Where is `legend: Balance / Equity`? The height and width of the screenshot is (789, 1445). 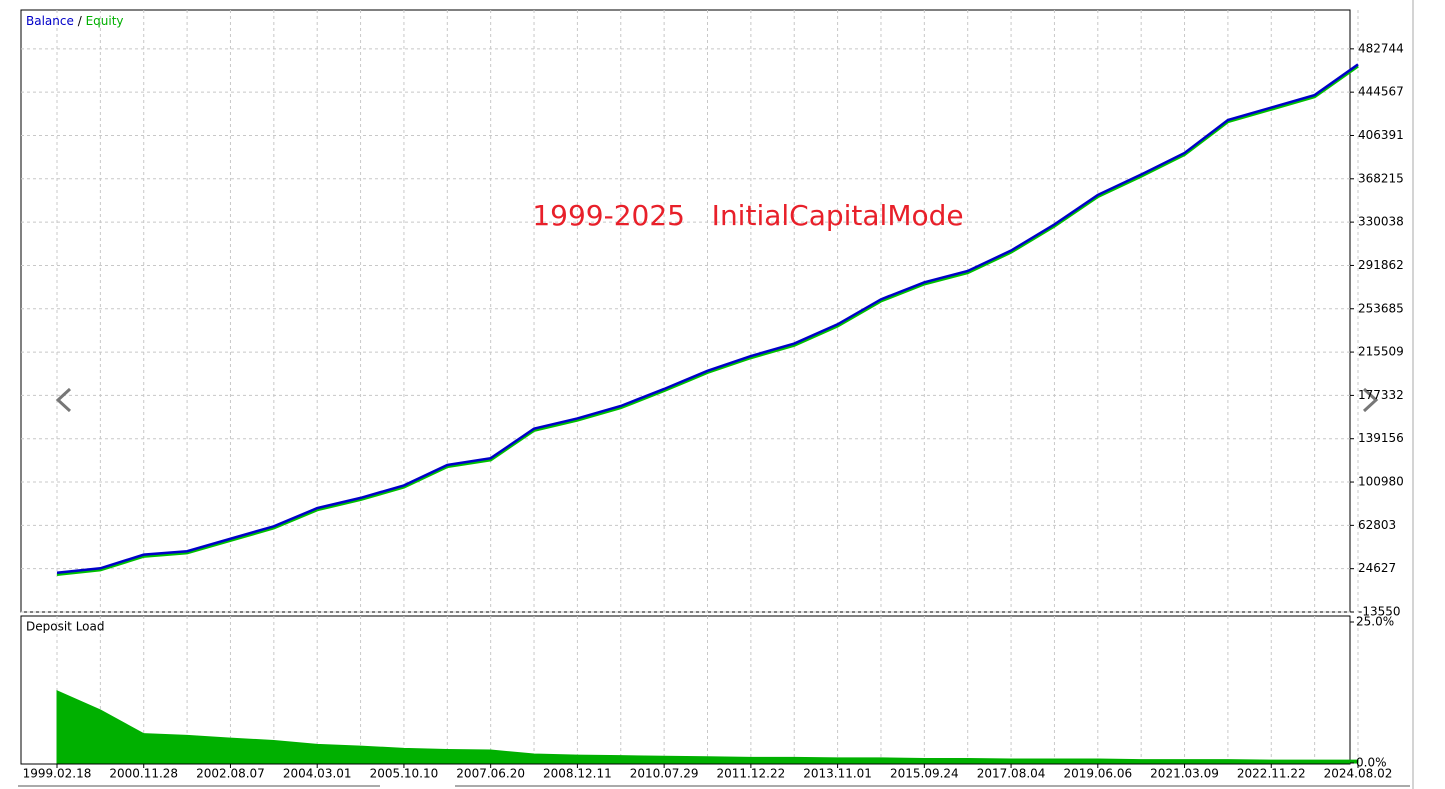 legend: Balance / Equity is located at coordinates (75, 21).